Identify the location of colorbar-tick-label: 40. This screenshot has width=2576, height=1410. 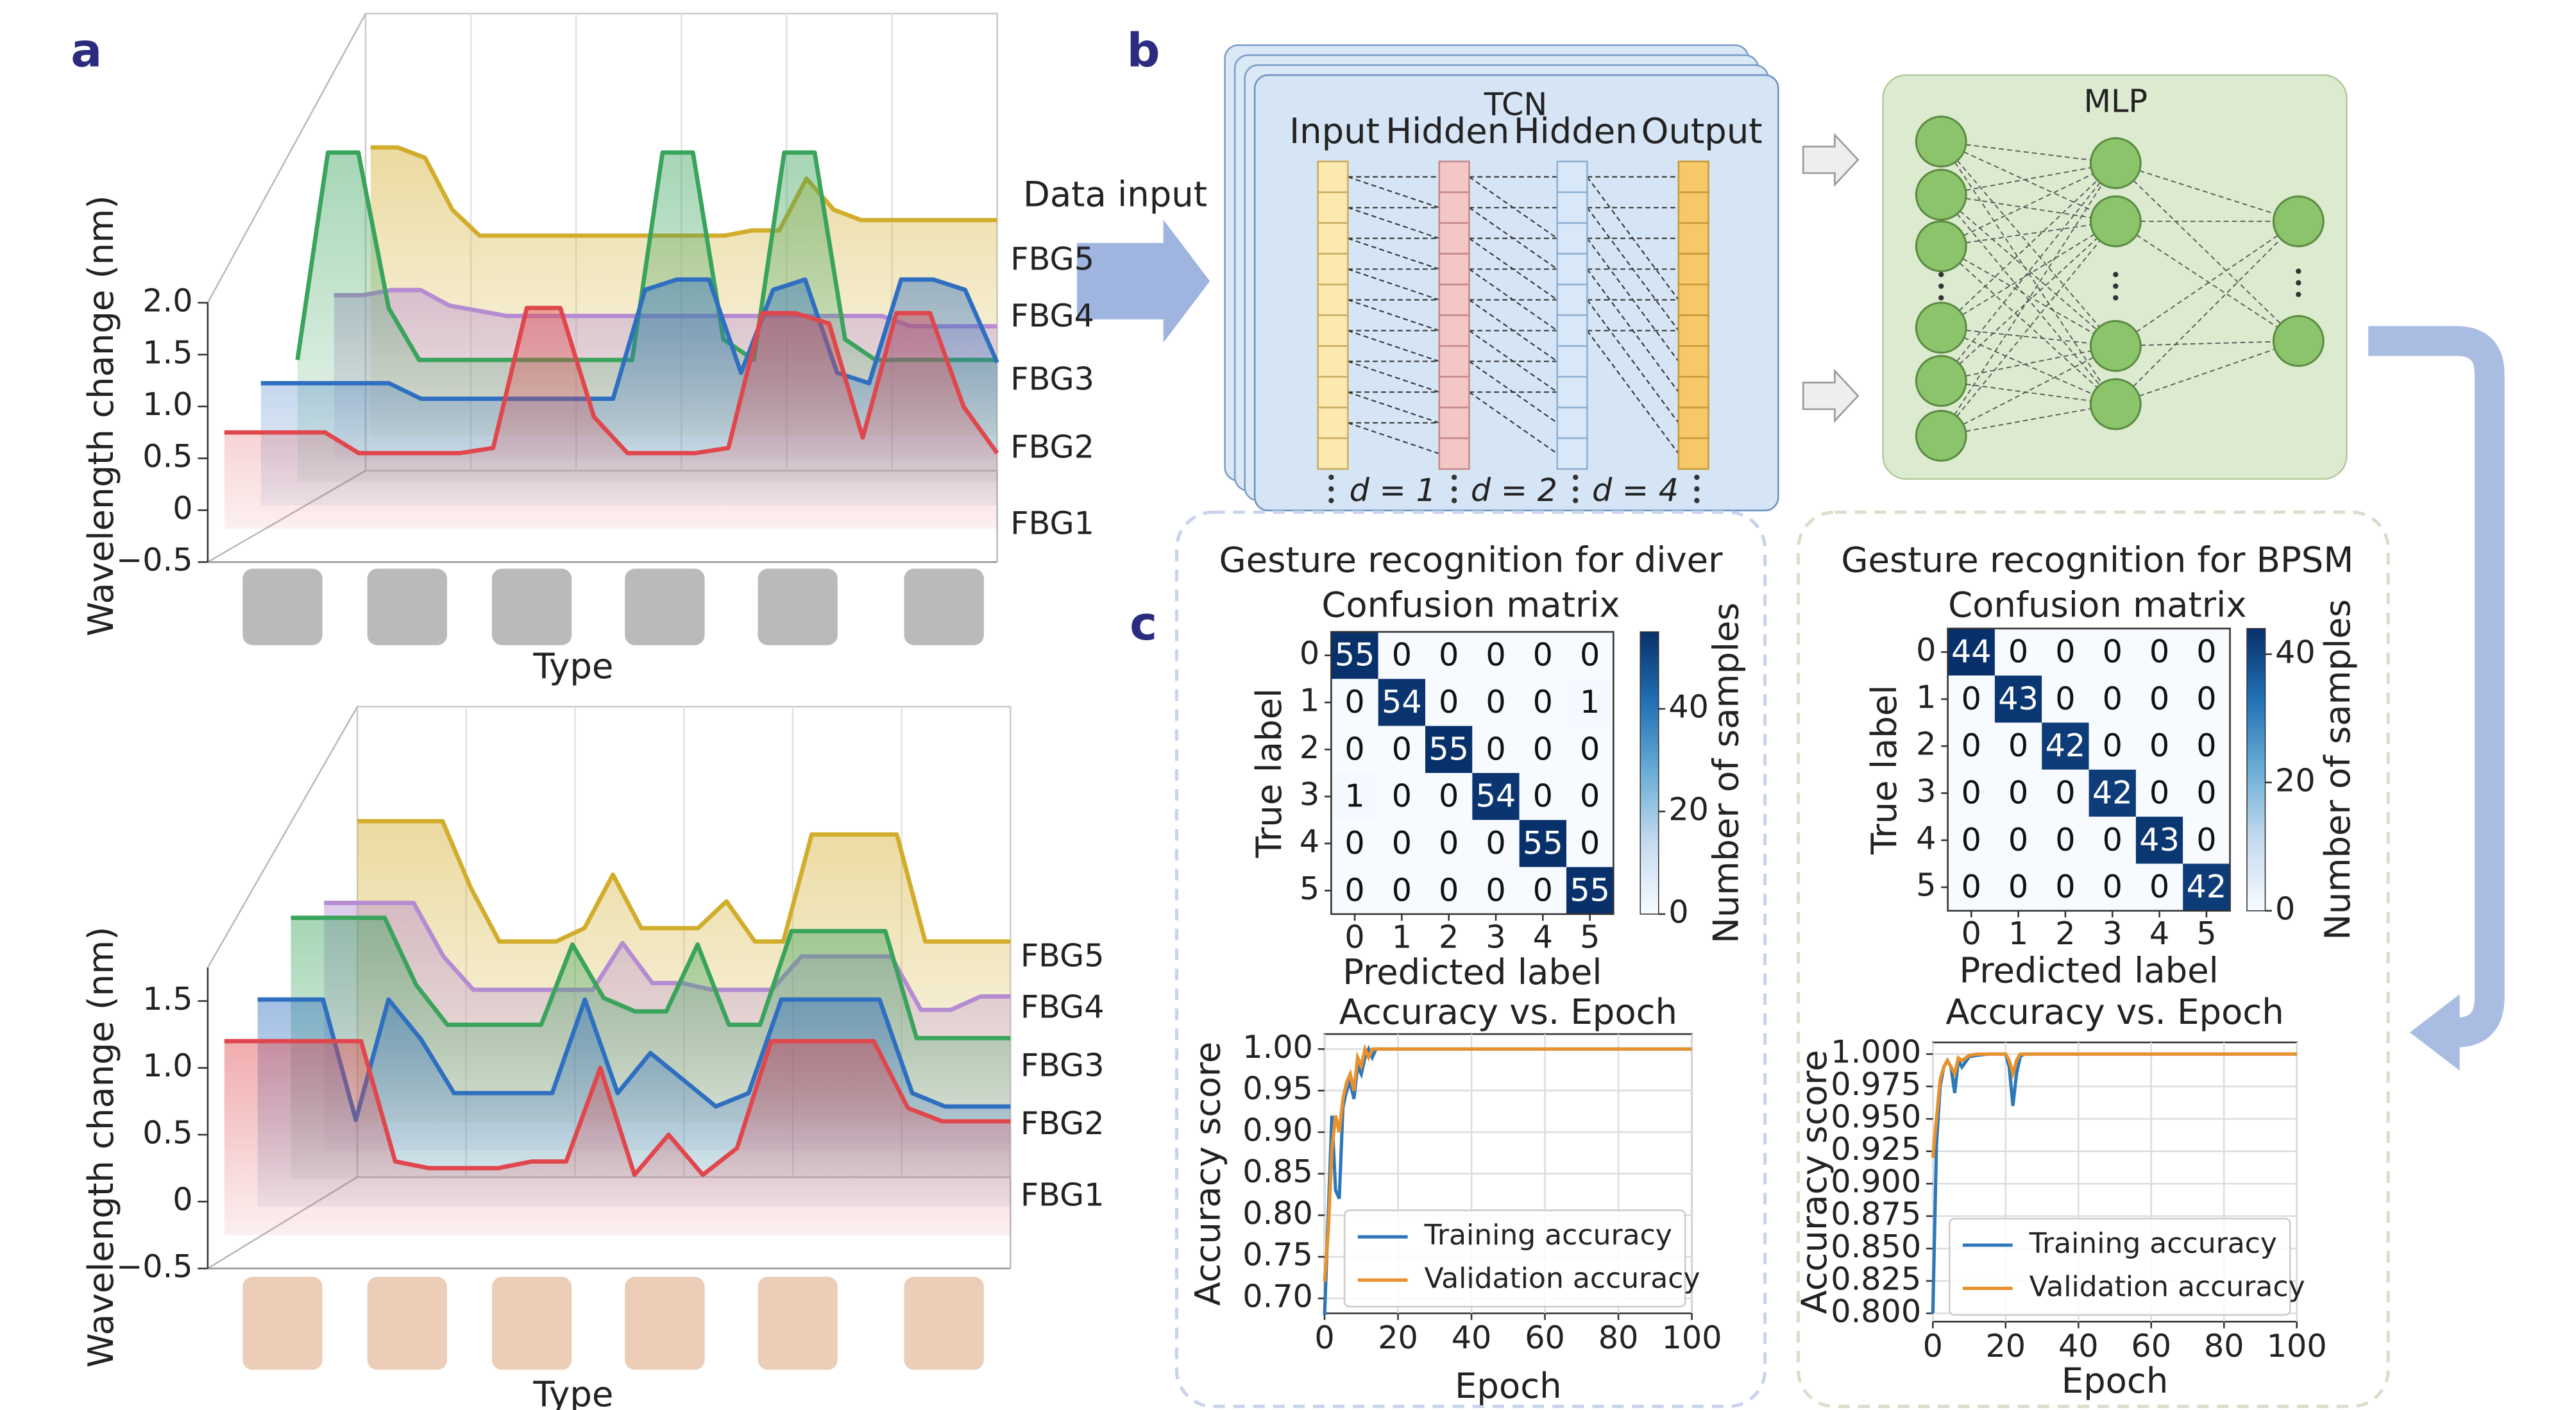
(2295, 651).